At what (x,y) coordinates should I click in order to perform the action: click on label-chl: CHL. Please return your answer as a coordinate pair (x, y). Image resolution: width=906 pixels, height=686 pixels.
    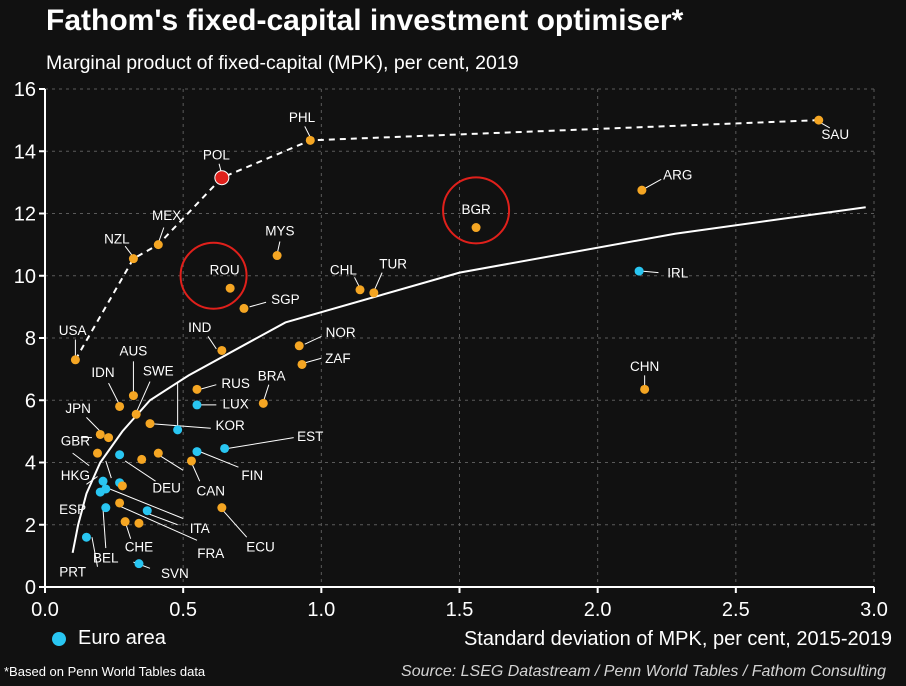
    Looking at the image, I should click on (343, 270).